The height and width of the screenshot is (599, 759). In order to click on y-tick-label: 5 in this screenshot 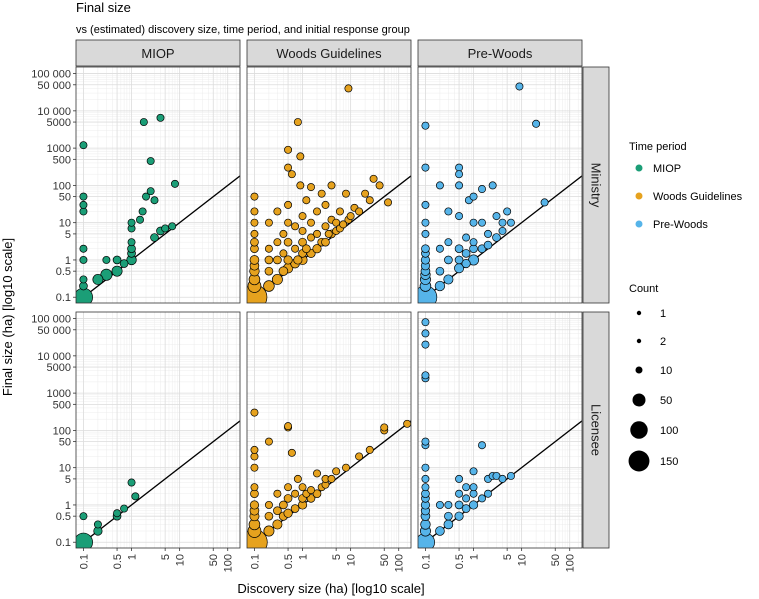, I will do `click(68, 480)`.